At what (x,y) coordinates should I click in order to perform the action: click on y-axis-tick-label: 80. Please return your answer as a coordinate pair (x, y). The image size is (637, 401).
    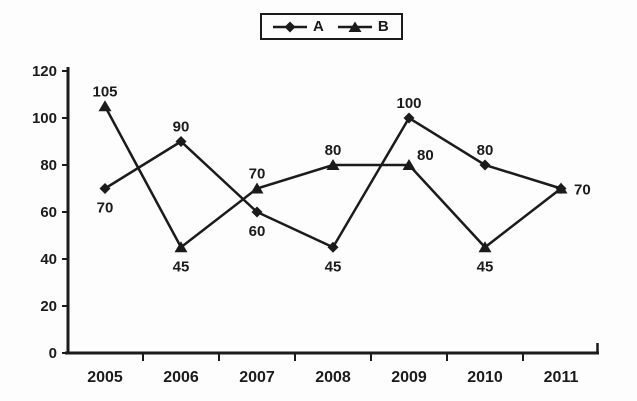
    Looking at the image, I should click on (48, 165).